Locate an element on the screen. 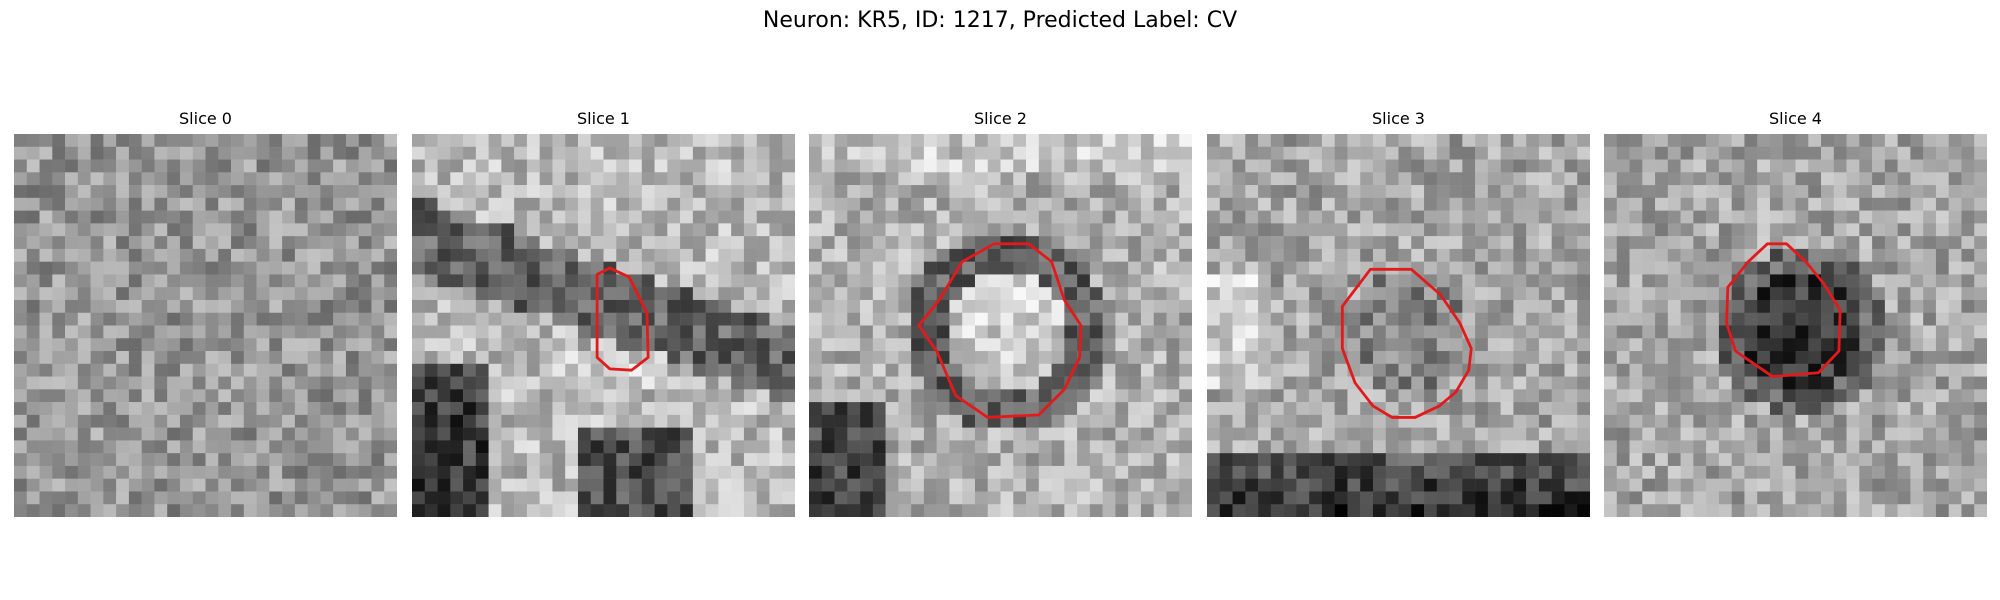  panel-title-slice-0: Slice 0 is located at coordinates (205, 118).